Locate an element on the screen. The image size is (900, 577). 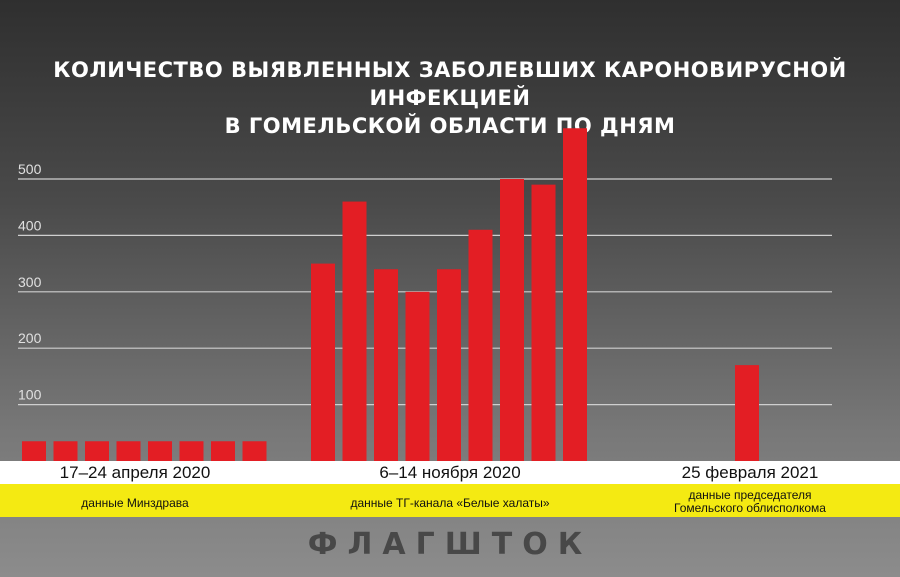
source-label-november: данные ТГ-канала «Белые халаты» is located at coordinates (450, 503).